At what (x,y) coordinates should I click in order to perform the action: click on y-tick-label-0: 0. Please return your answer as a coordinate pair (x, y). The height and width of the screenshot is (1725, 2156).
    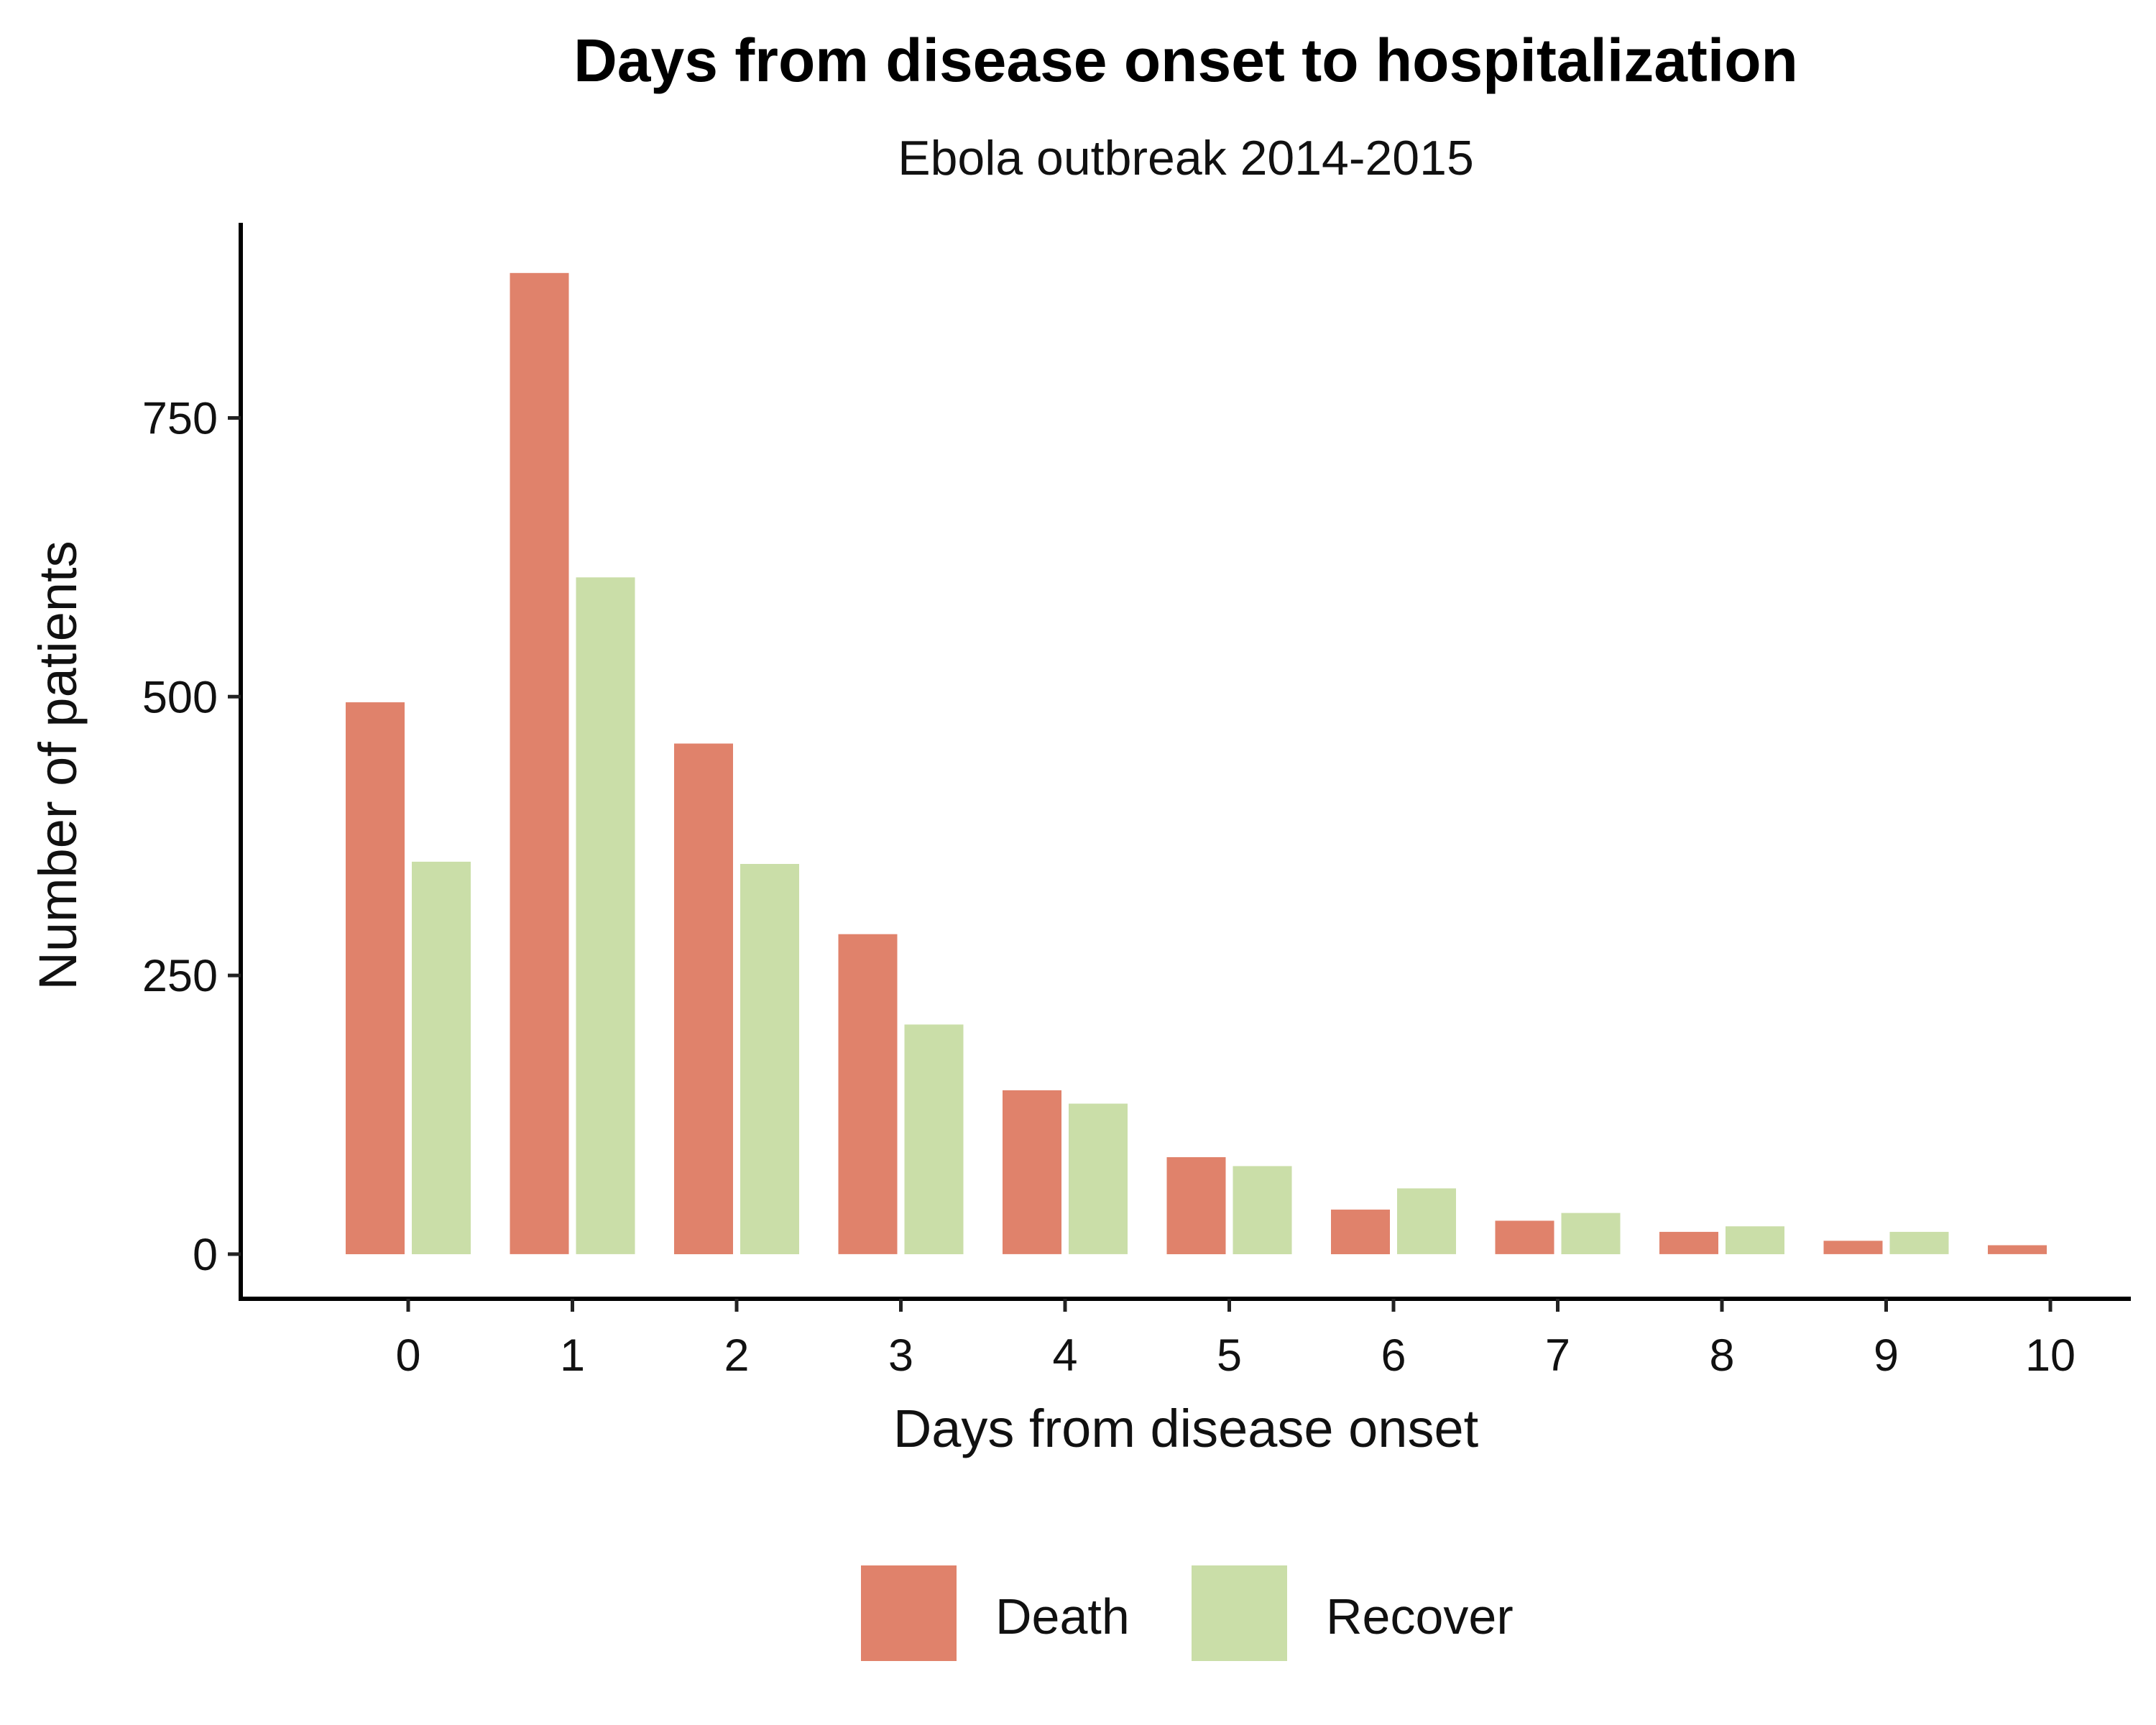
    Looking at the image, I should click on (205, 1255).